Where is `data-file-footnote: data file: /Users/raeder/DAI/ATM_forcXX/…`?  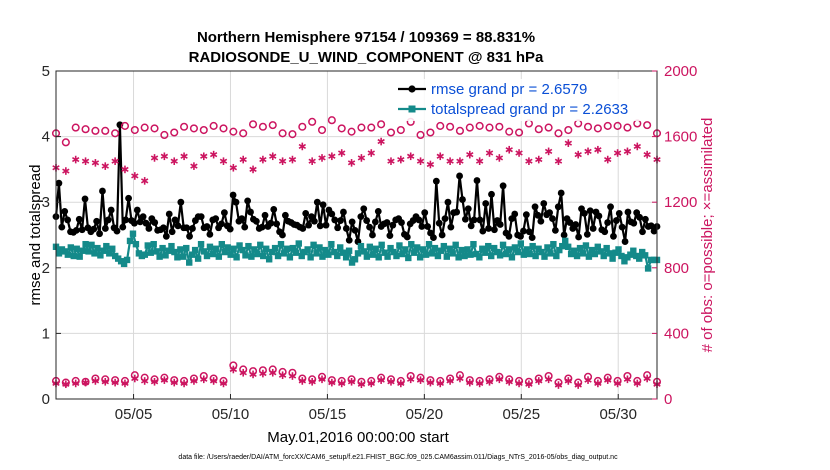 data-file-footnote: data file: /Users/raeder/DAI/ATM_forcXX/… is located at coordinates (398, 457).